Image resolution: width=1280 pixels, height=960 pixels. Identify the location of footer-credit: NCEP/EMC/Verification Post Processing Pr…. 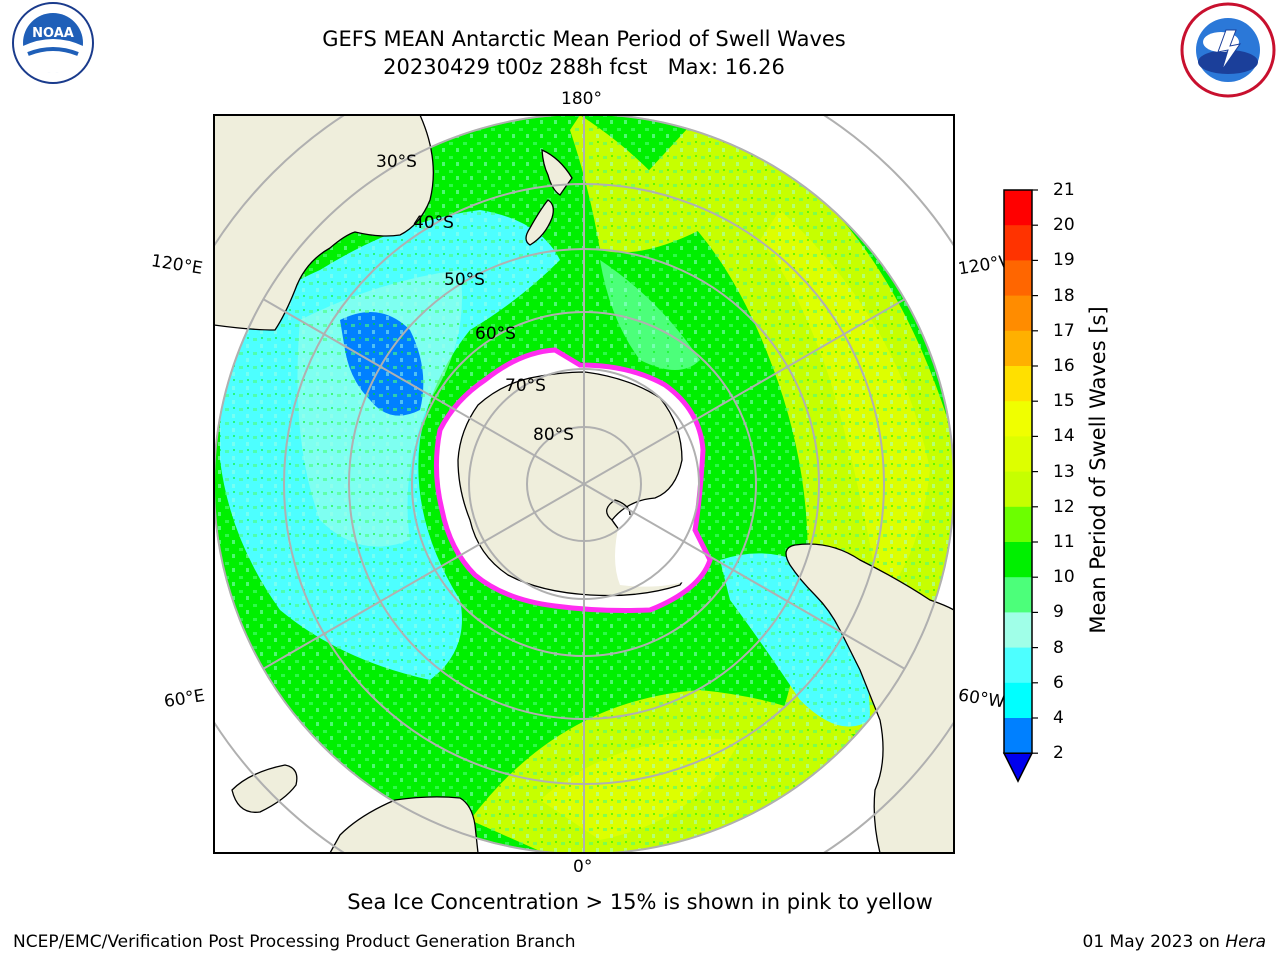
(294, 942).